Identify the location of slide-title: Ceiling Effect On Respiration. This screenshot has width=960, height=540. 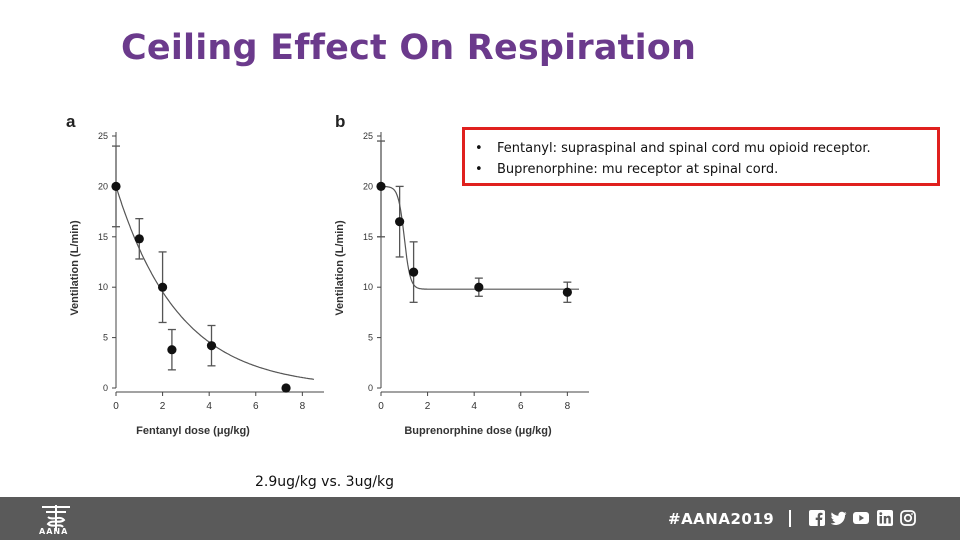
(409, 48).